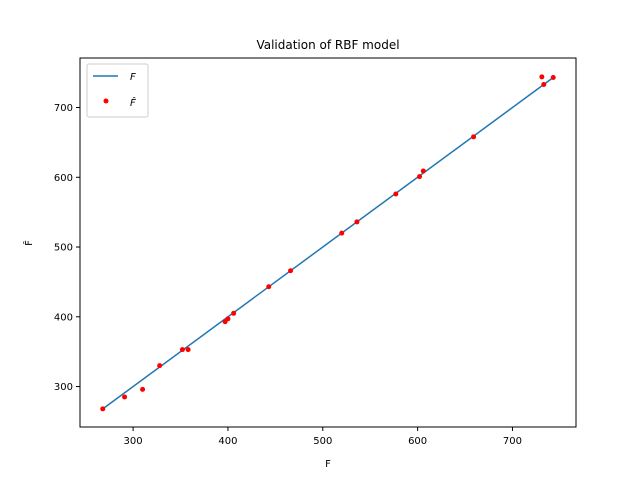  I want to click on chart-title: Validation of RBF model, so click(327, 45).